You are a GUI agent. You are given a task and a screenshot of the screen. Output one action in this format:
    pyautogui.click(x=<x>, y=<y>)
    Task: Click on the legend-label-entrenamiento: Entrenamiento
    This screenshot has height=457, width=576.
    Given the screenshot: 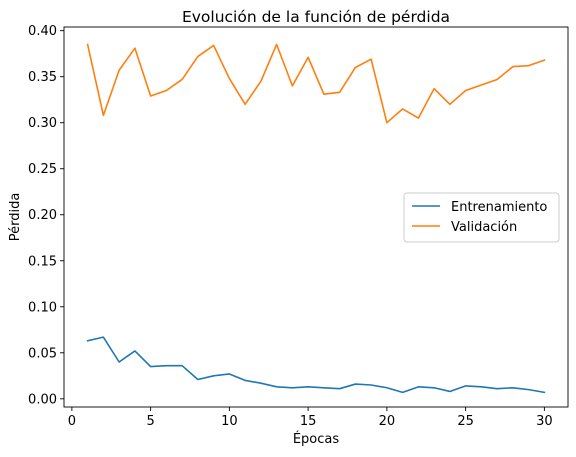 What is the action you would take?
    pyautogui.click(x=499, y=207)
    